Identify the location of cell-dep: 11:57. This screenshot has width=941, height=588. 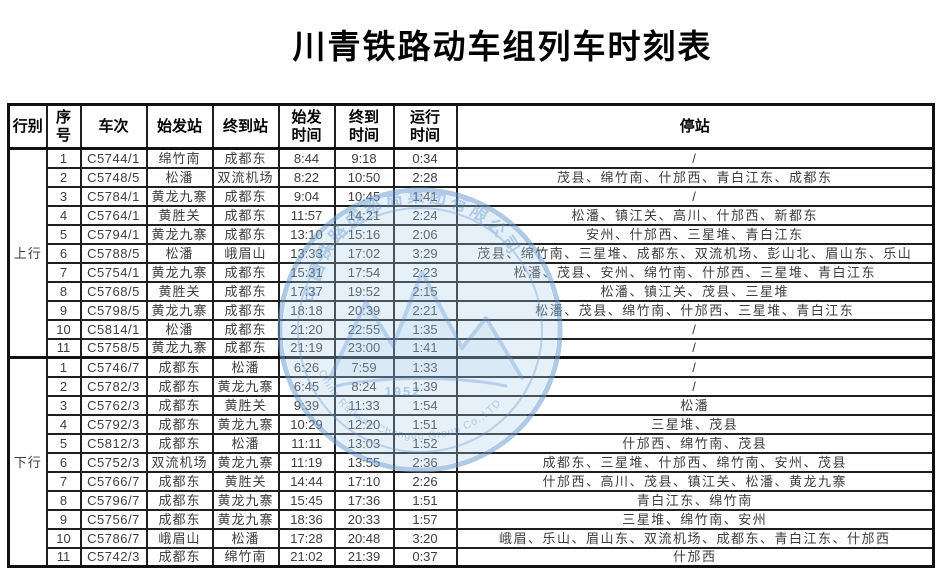
(306, 215).